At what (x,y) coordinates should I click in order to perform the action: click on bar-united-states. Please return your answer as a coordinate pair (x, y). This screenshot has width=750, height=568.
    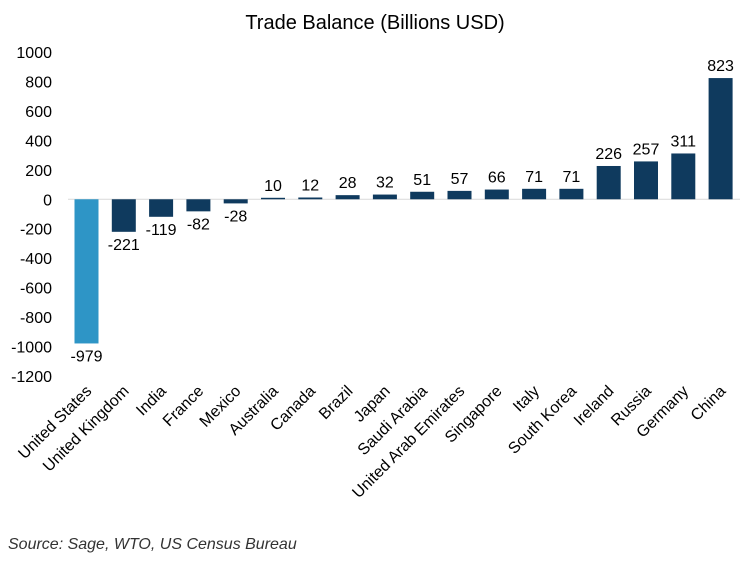
    Looking at the image, I should click on (86, 271).